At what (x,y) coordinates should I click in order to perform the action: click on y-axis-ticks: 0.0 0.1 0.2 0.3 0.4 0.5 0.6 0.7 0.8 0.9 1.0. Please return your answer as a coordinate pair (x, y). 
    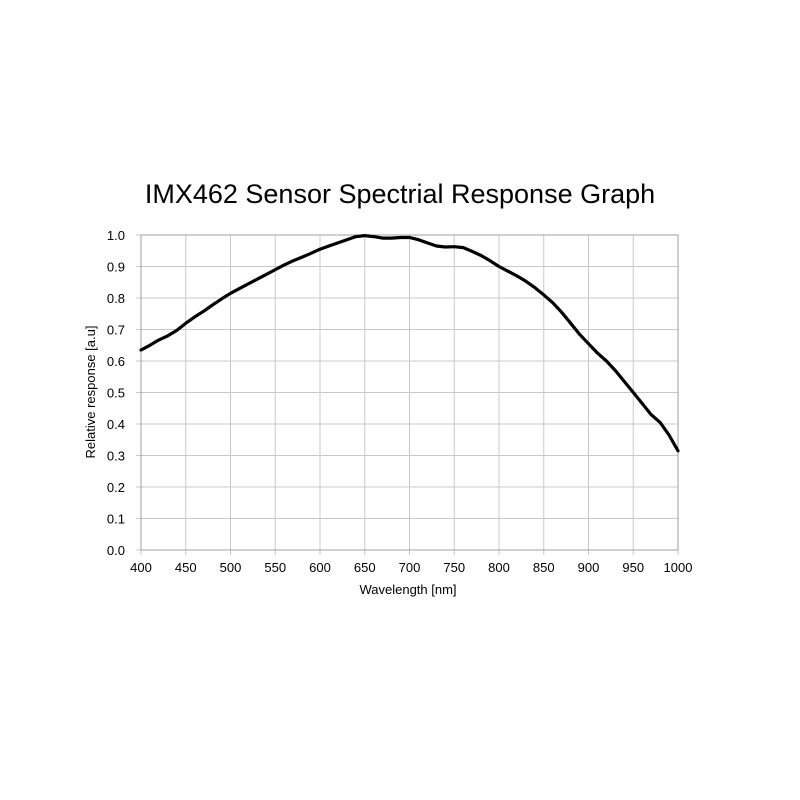
    Looking at the image, I should click on (116, 393).